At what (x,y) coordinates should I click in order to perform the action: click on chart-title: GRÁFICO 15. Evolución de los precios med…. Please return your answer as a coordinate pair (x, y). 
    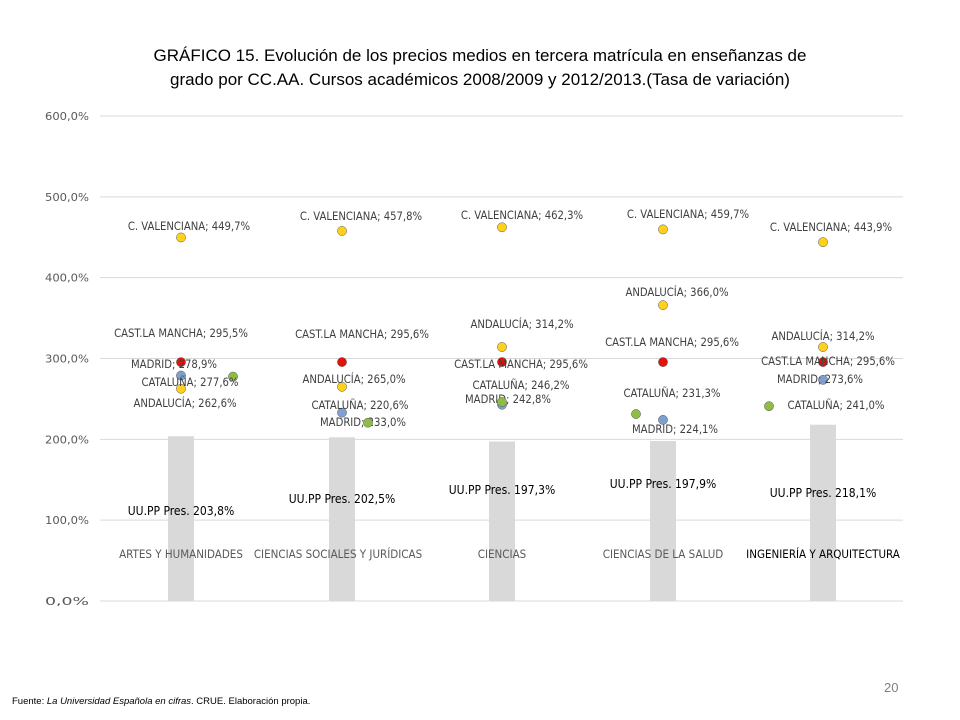
    Looking at the image, I should click on (480, 68).